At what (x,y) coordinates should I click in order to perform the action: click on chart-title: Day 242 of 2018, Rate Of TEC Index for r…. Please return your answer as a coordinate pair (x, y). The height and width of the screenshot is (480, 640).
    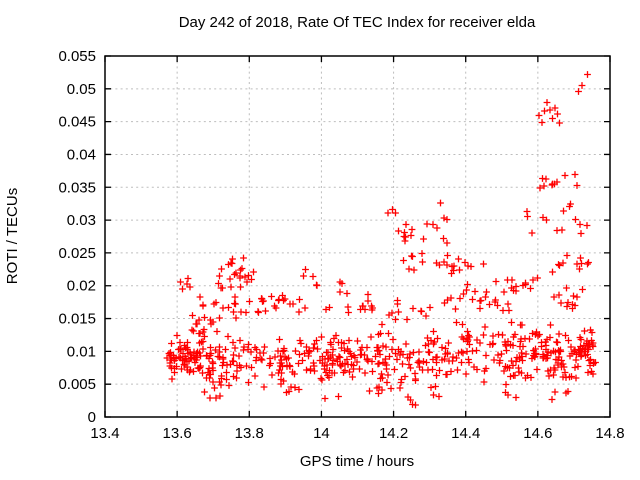
    Looking at the image, I should click on (357, 22).